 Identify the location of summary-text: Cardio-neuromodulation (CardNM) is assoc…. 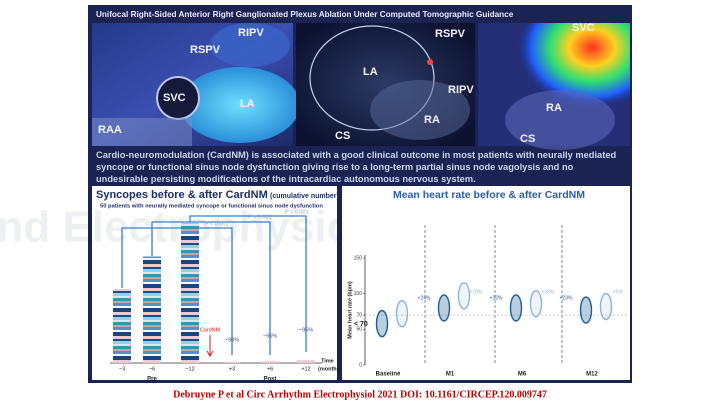
(356, 167).